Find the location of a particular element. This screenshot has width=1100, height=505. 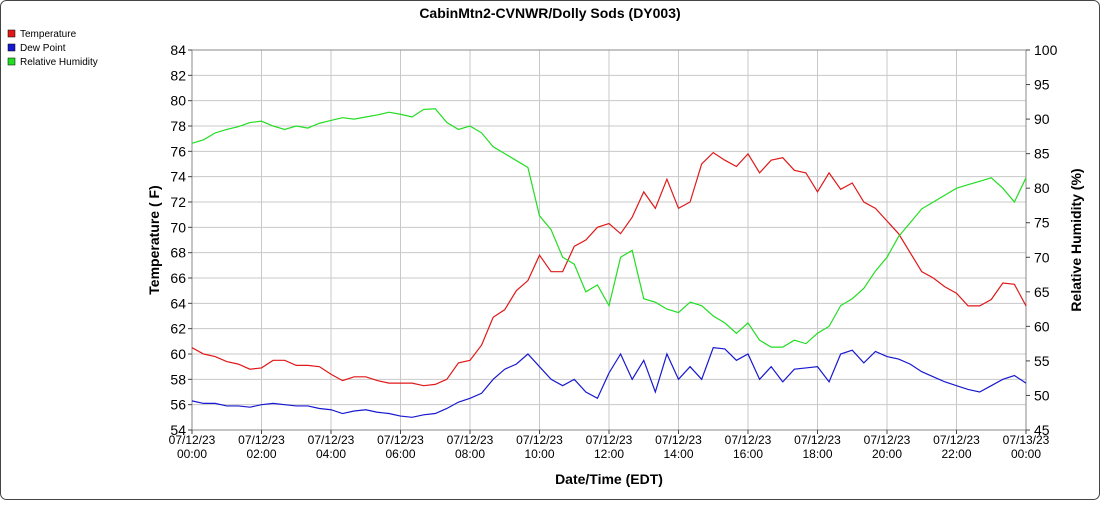

x-tick-label: 07/13/23 00:00 is located at coordinates (1026, 447).